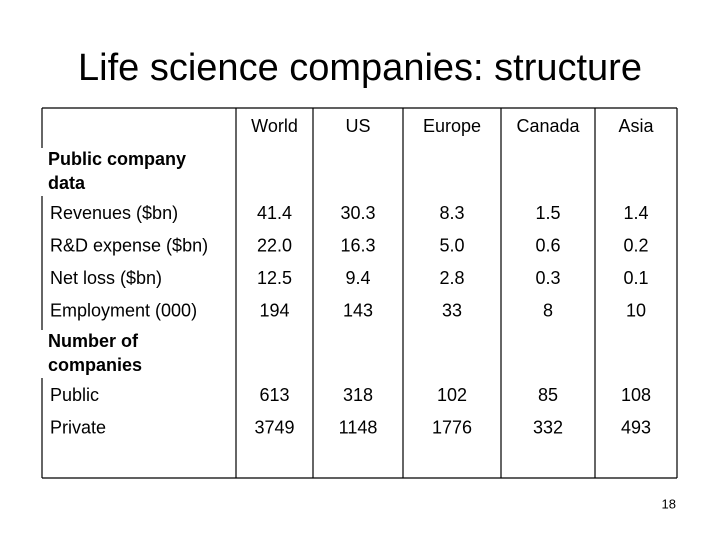 The width and height of the screenshot is (720, 540). I want to click on table-cell: 613, so click(274, 395).